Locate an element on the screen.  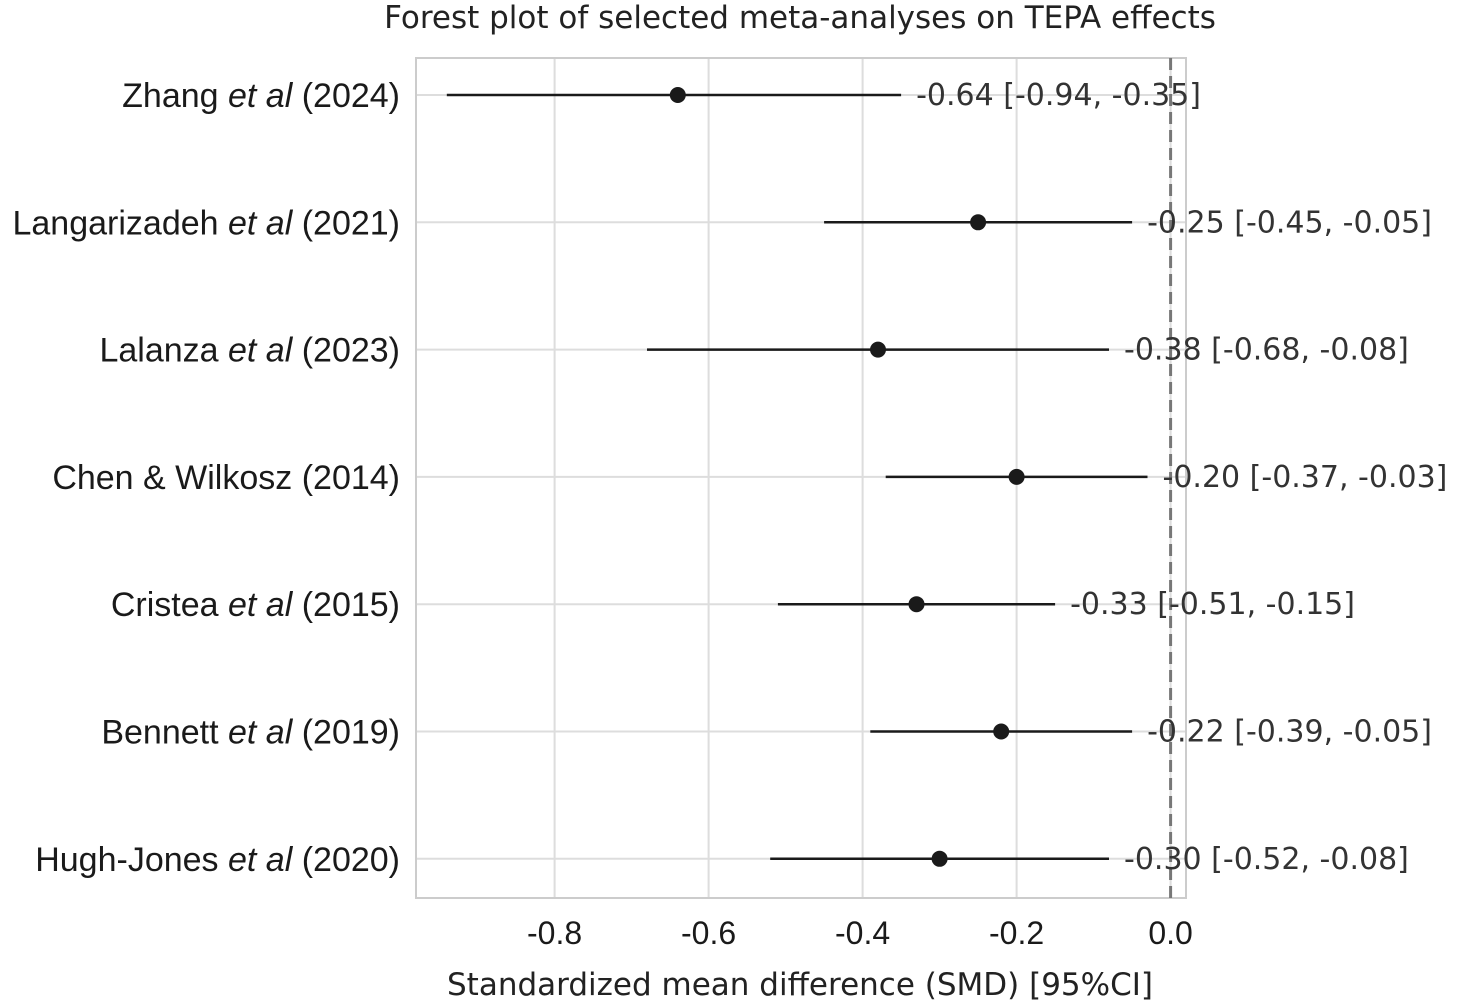
data-label: -0.22 [-0.39, -0.05] is located at coordinates (1289, 732).